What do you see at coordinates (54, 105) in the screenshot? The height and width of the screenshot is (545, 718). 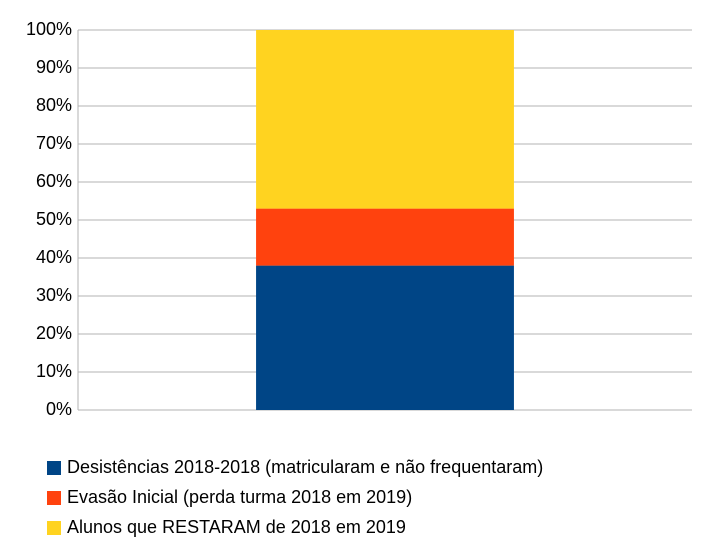 I see `y-tick-label: 80%` at bounding box center [54, 105].